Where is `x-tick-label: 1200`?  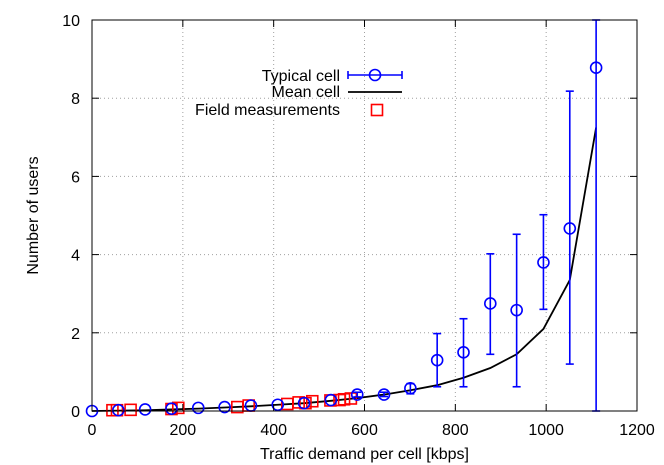 x-tick-label: 1200 is located at coordinates (637, 430).